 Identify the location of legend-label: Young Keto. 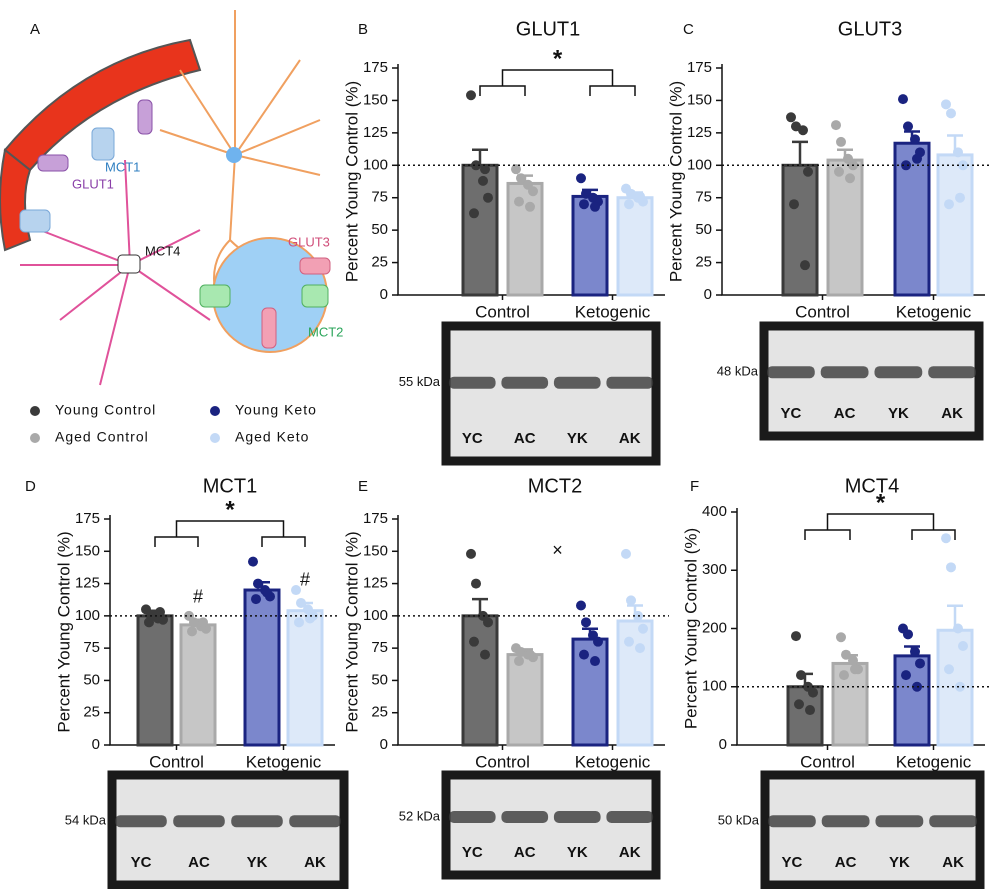
(276, 410).